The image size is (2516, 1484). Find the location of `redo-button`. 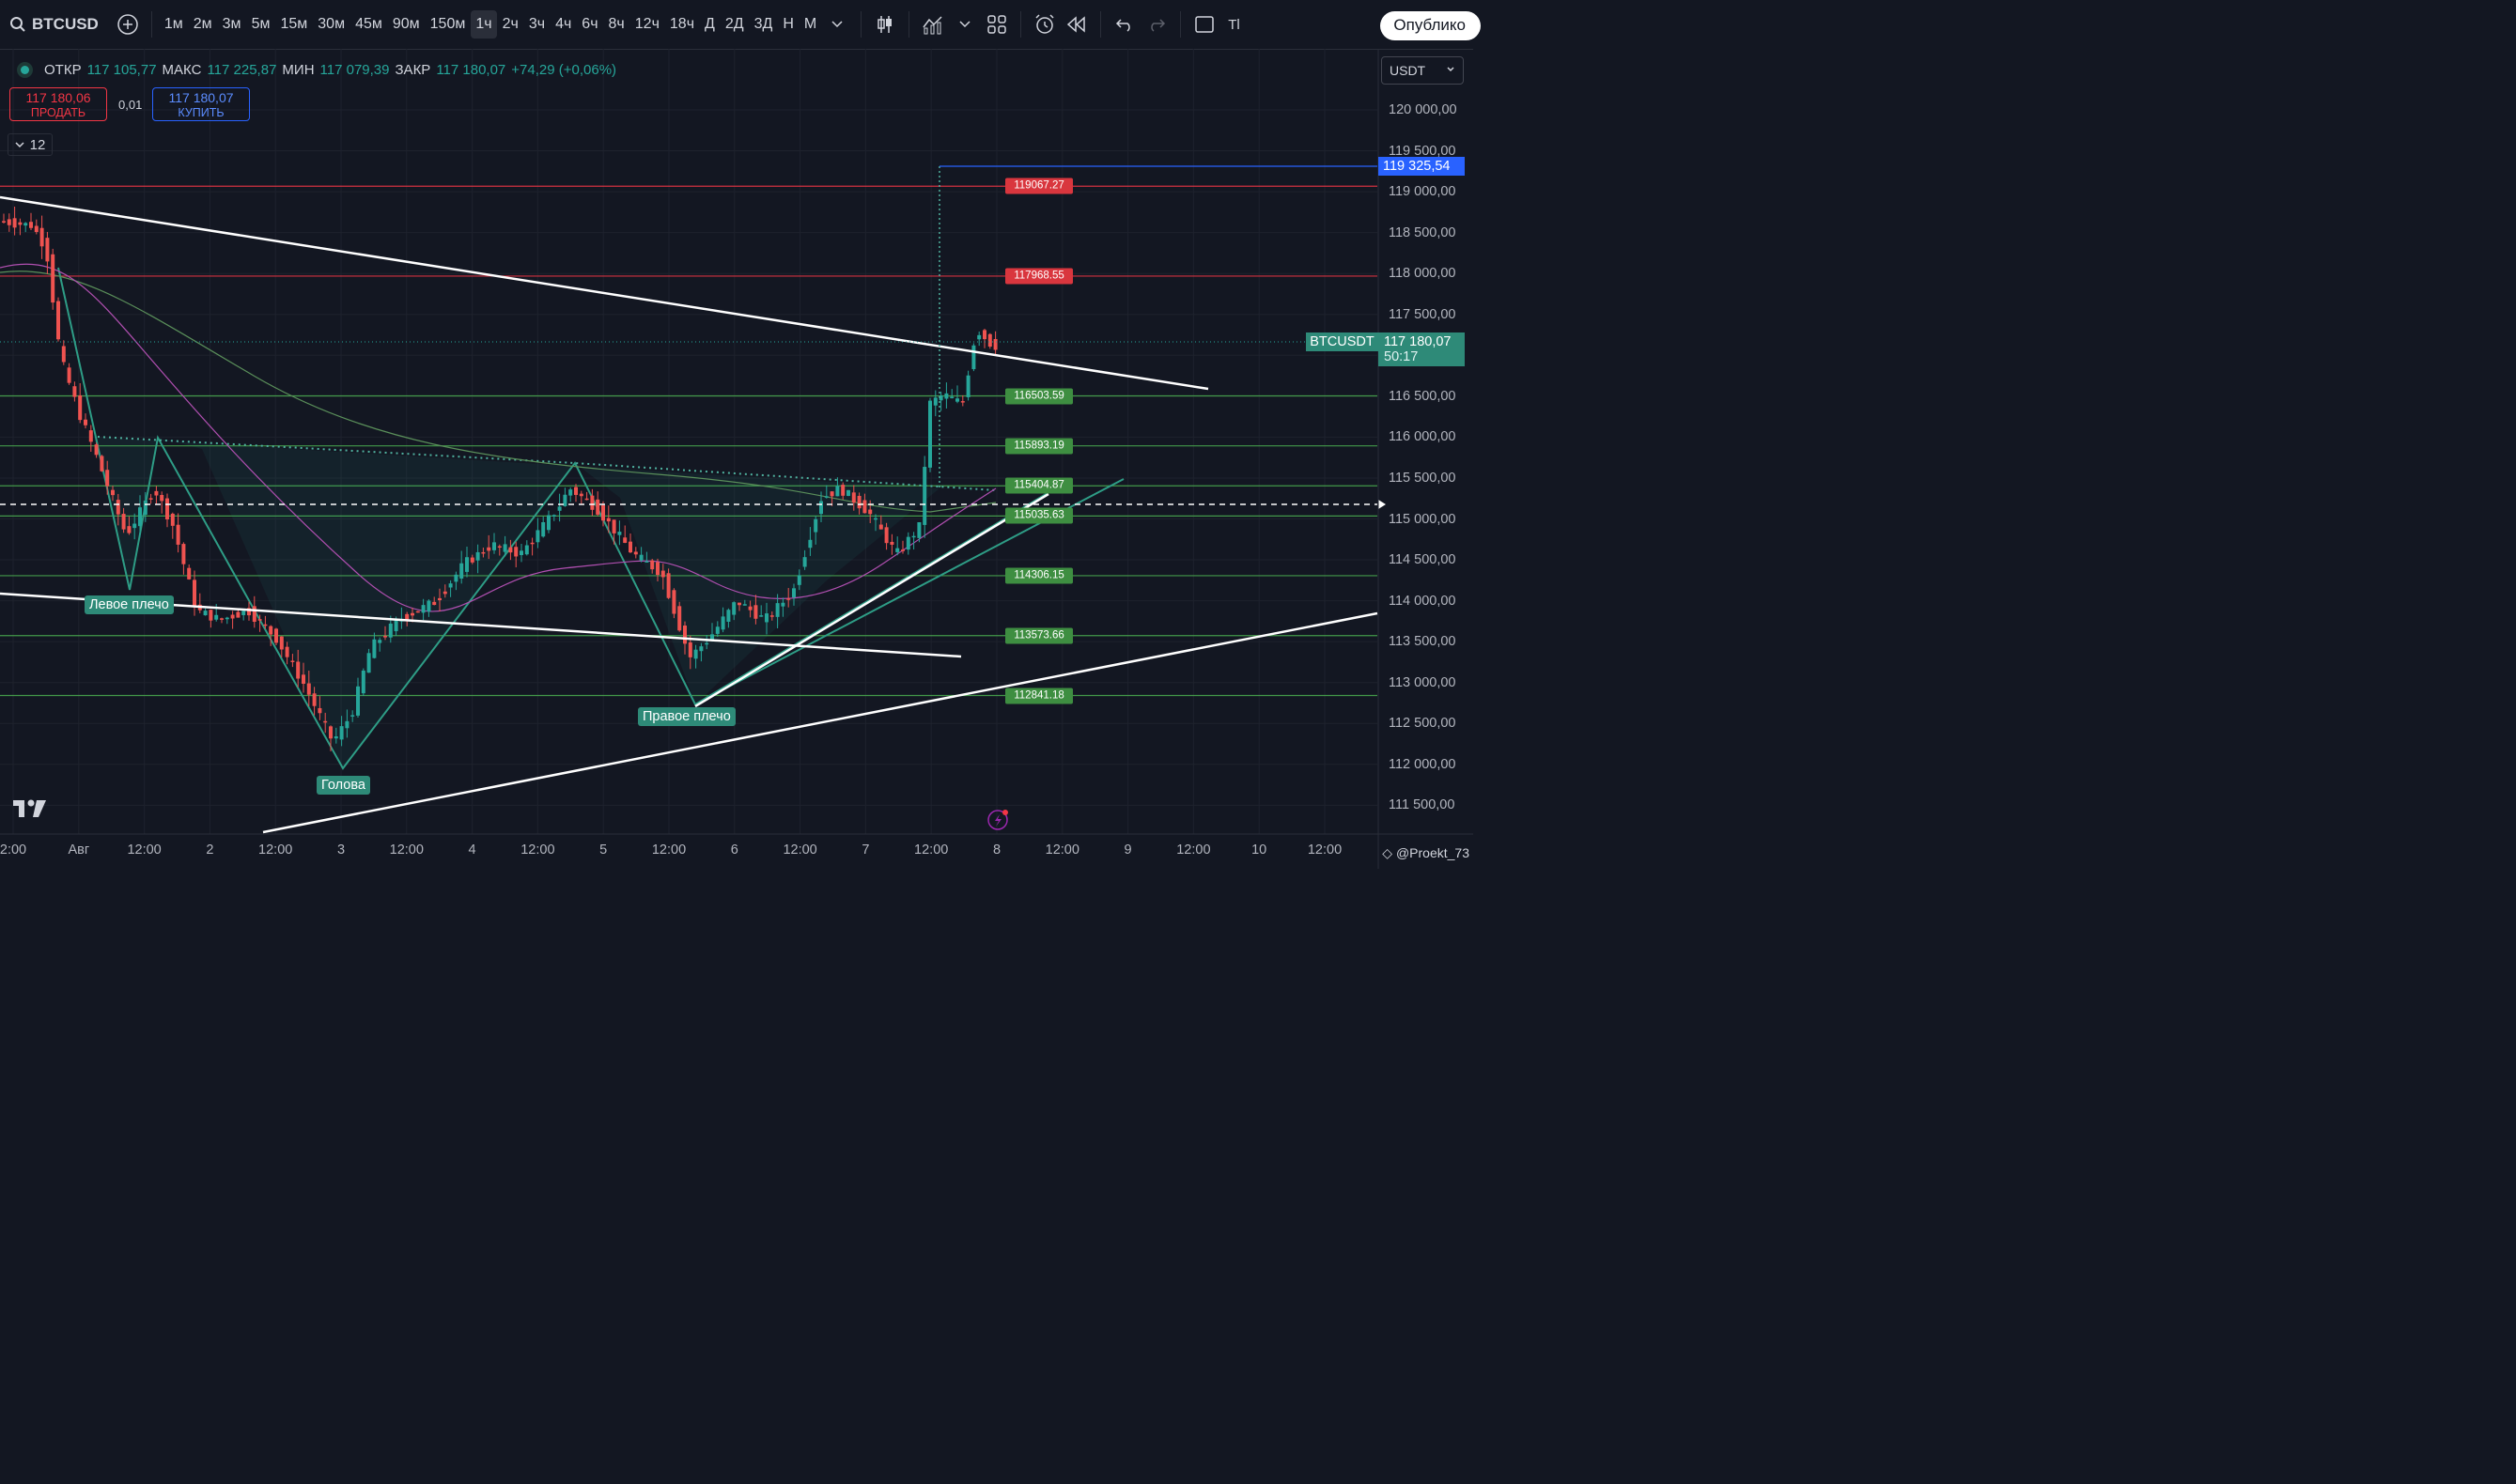

redo-button is located at coordinates (1157, 24).